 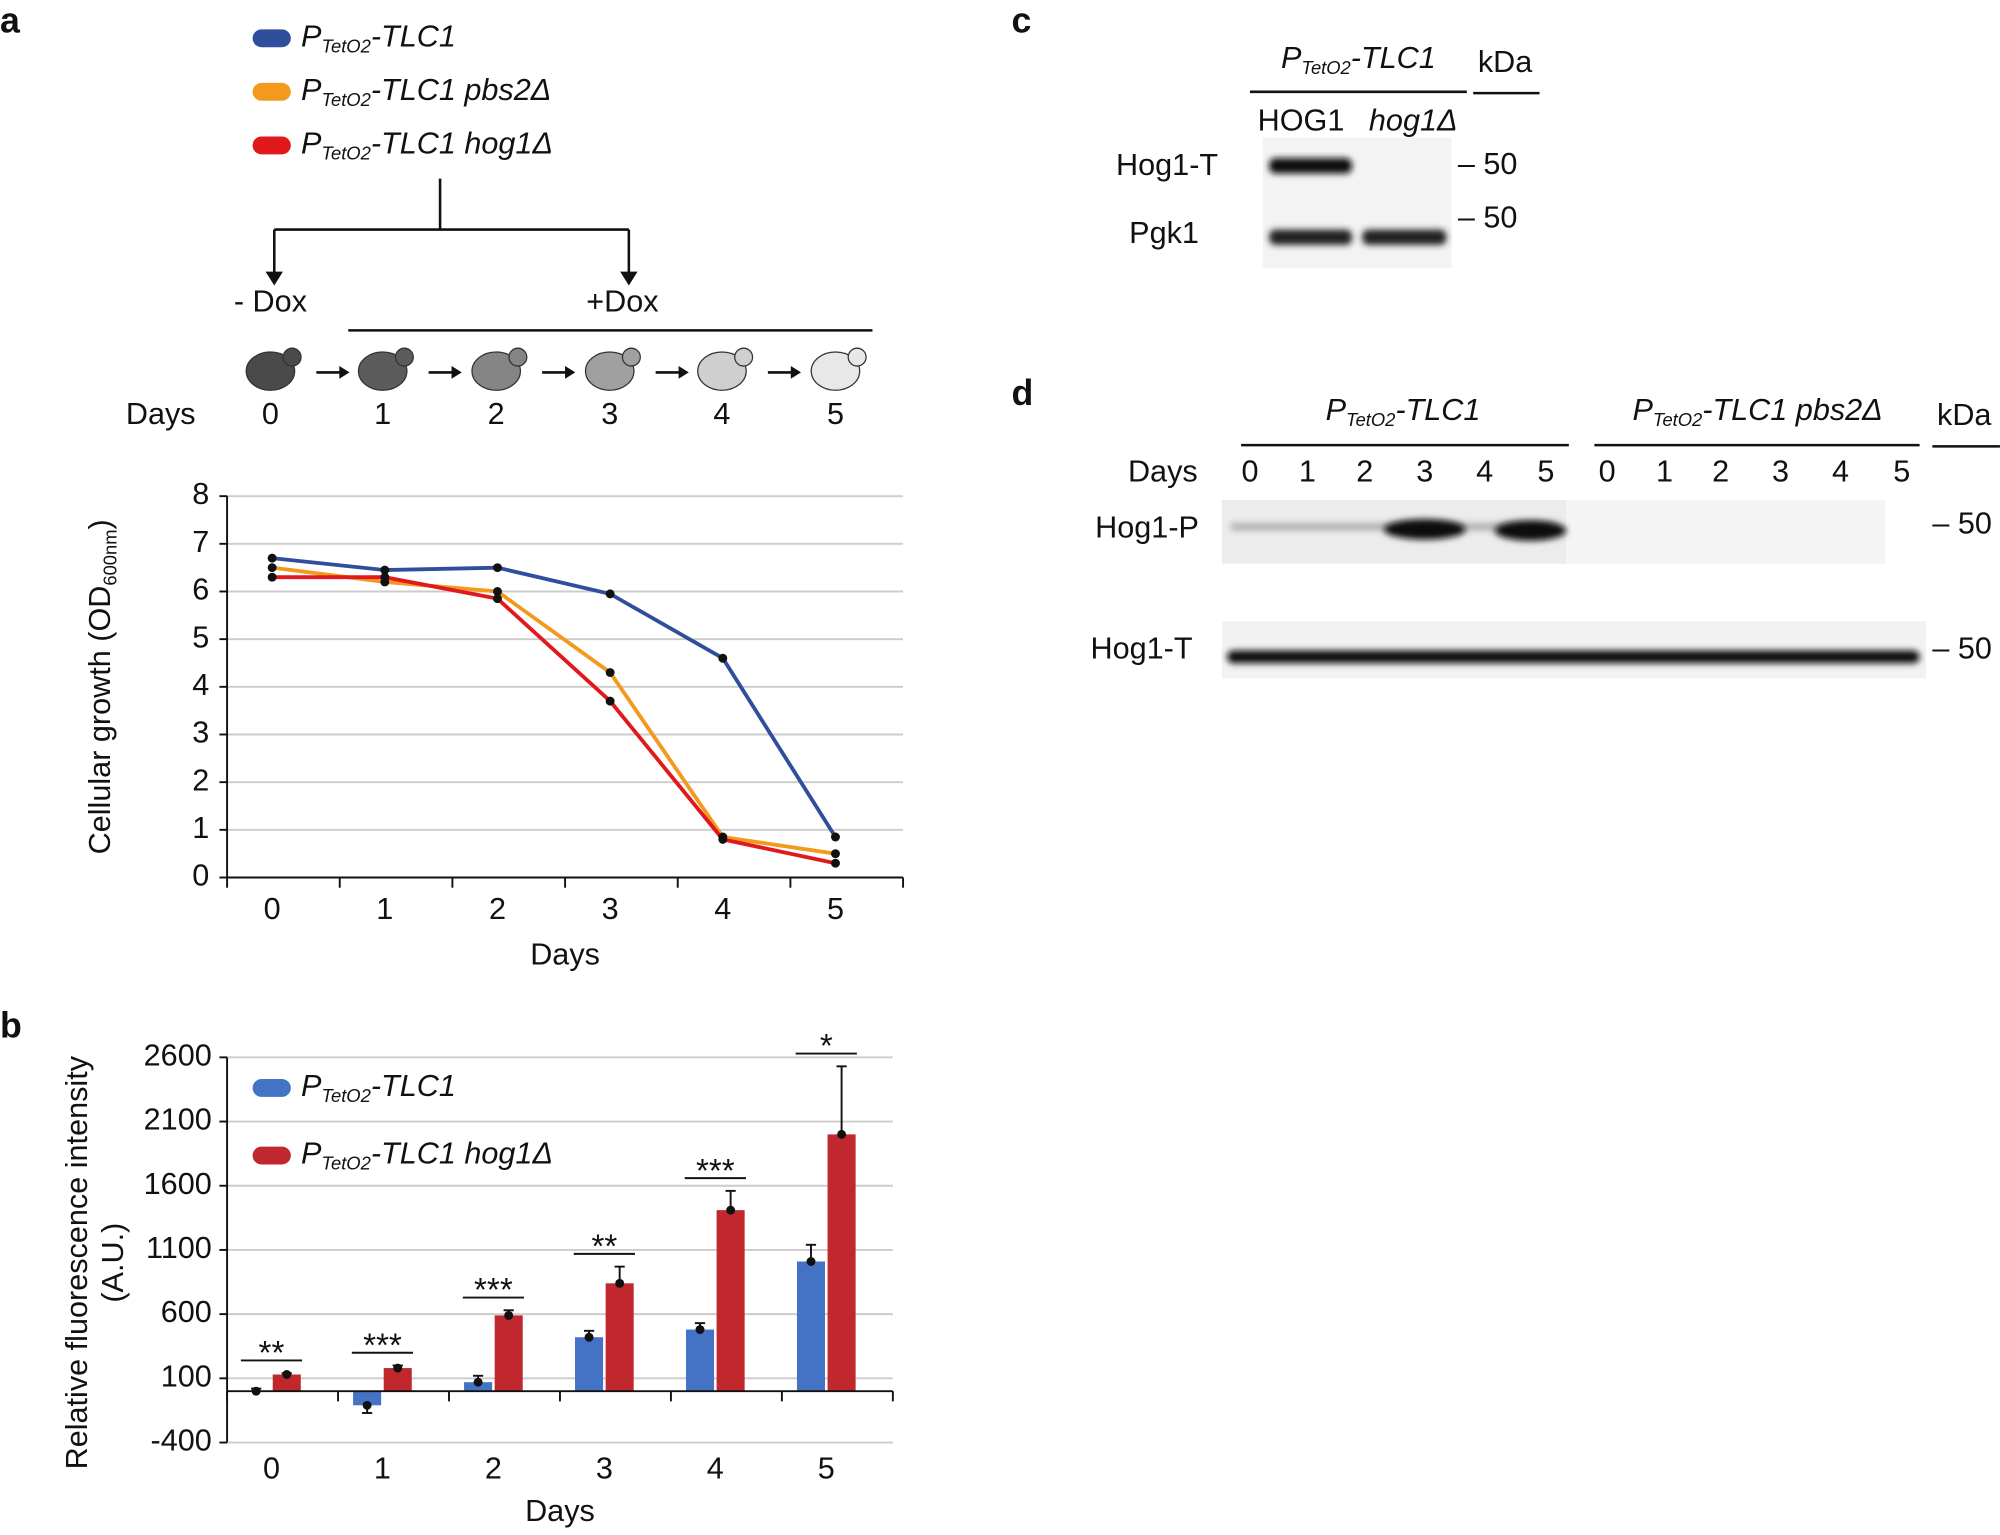 I want to click on x-axis-label: Days, so click(x=565, y=955).